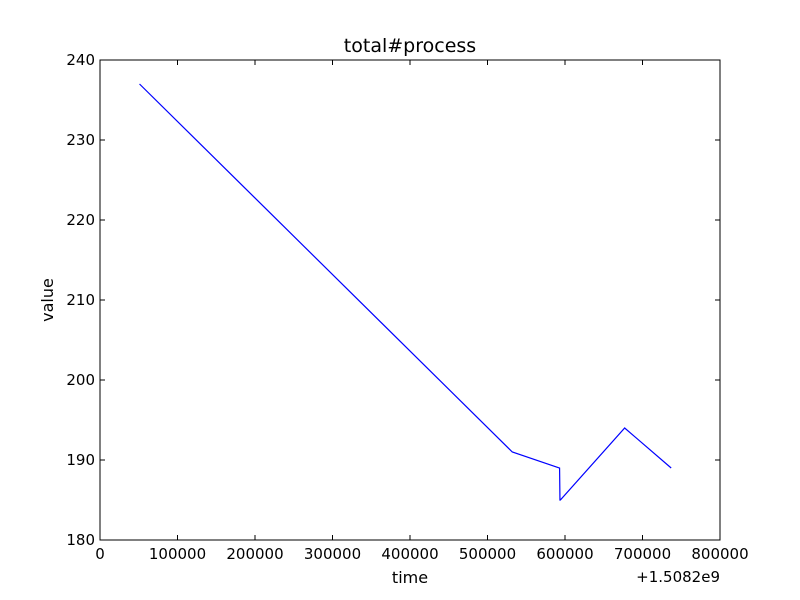 The height and width of the screenshot is (600, 800). I want to click on y-tick-label: 190, so click(80, 460).